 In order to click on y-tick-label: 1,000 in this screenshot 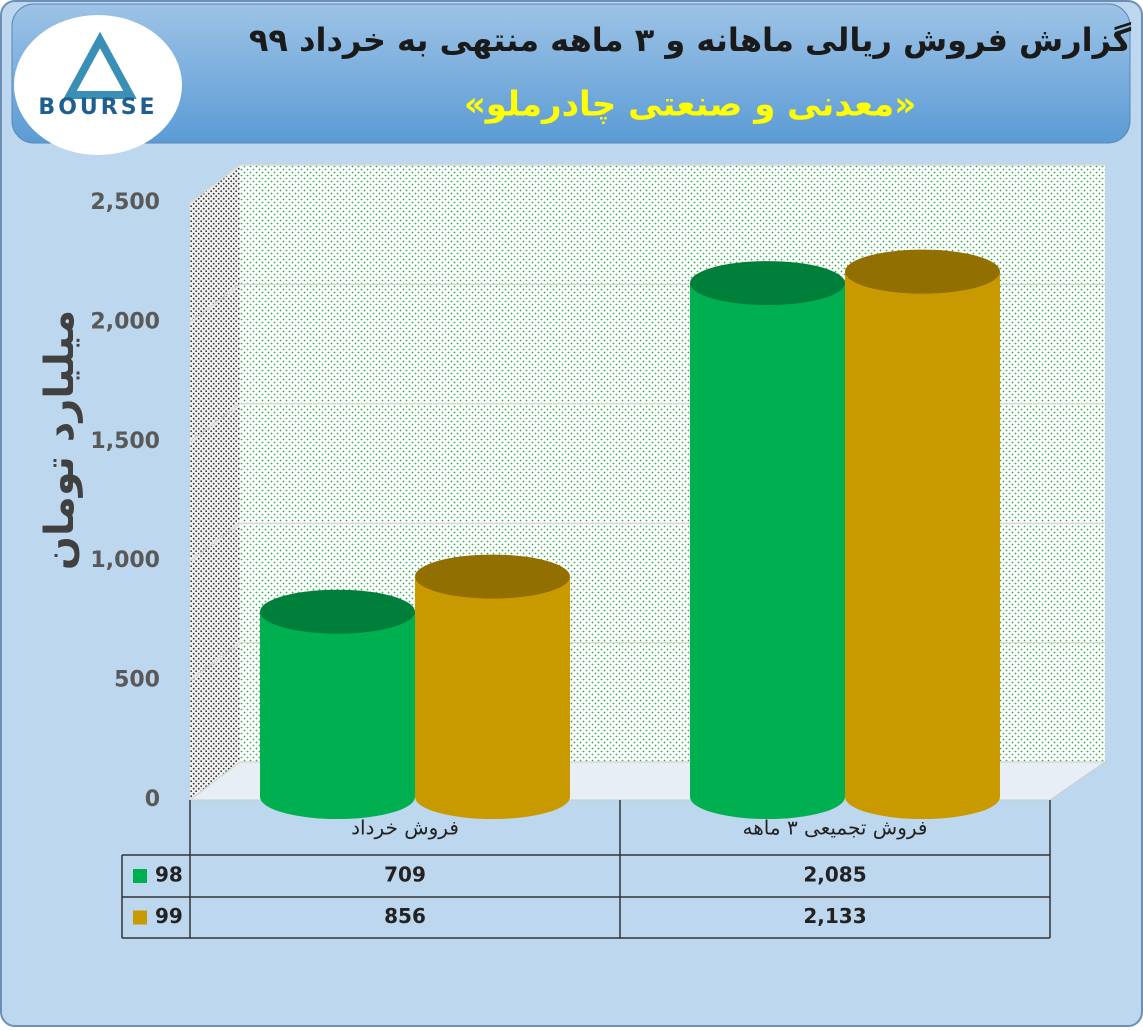, I will do `click(125, 560)`.